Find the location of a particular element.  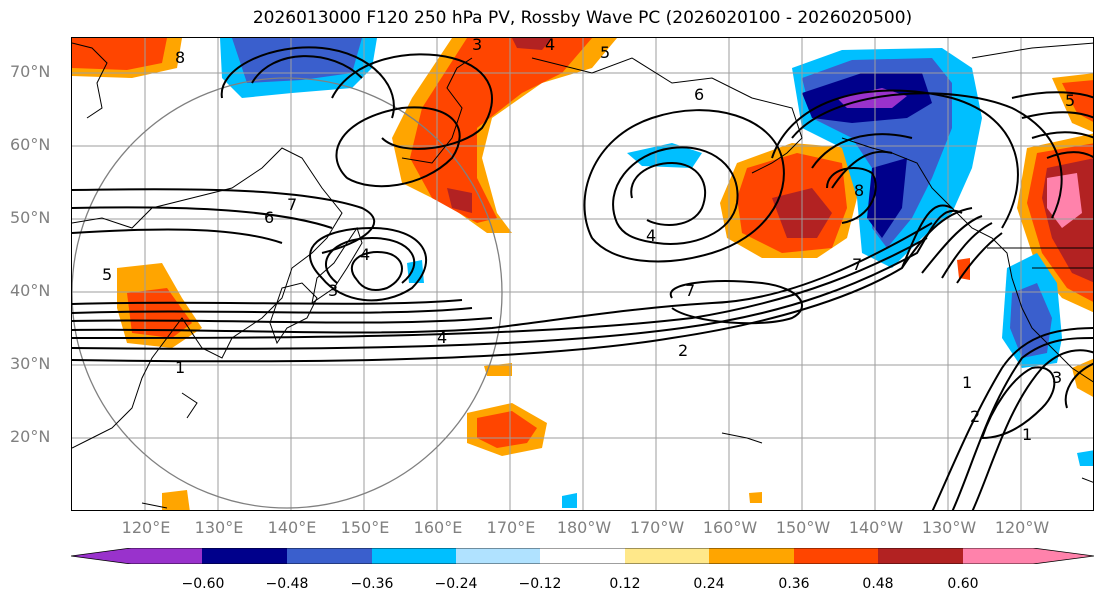

colorbar-tick: −0.48 is located at coordinates (287, 584).